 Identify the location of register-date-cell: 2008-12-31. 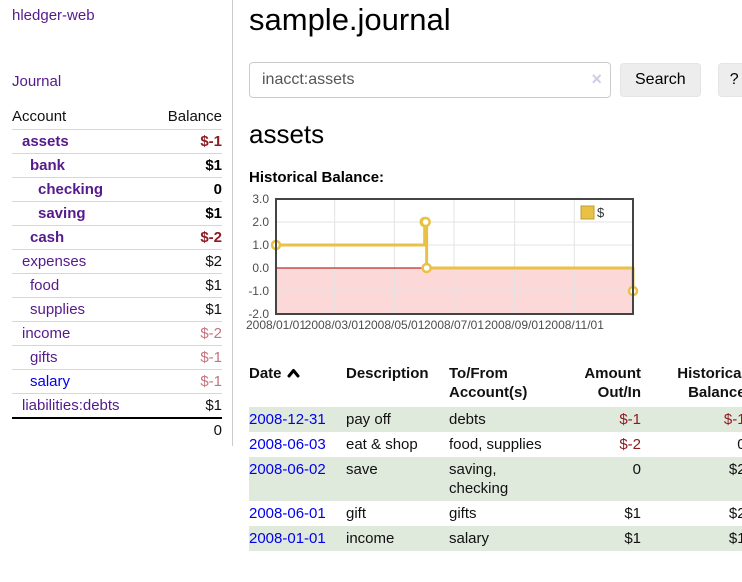
(297, 419).